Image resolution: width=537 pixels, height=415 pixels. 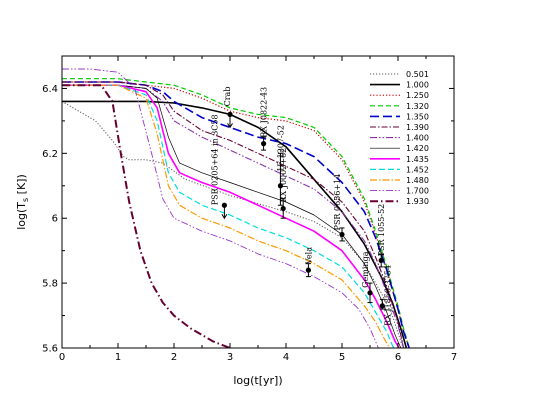 What do you see at coordinates (227, 97) in the screenshot?
I see `observation-label: Crab` at bounding box center [227, 97].